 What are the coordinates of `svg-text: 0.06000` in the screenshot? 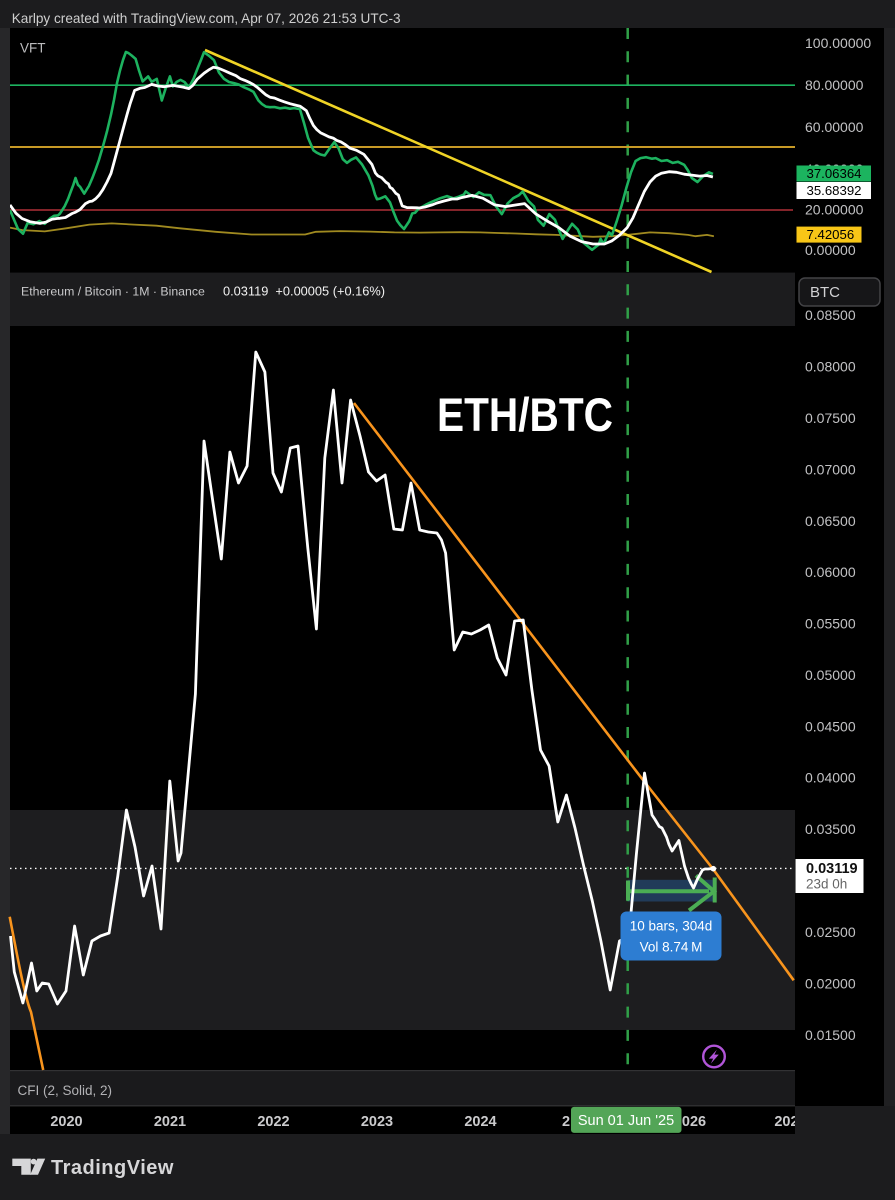 It's located at (830, 572).